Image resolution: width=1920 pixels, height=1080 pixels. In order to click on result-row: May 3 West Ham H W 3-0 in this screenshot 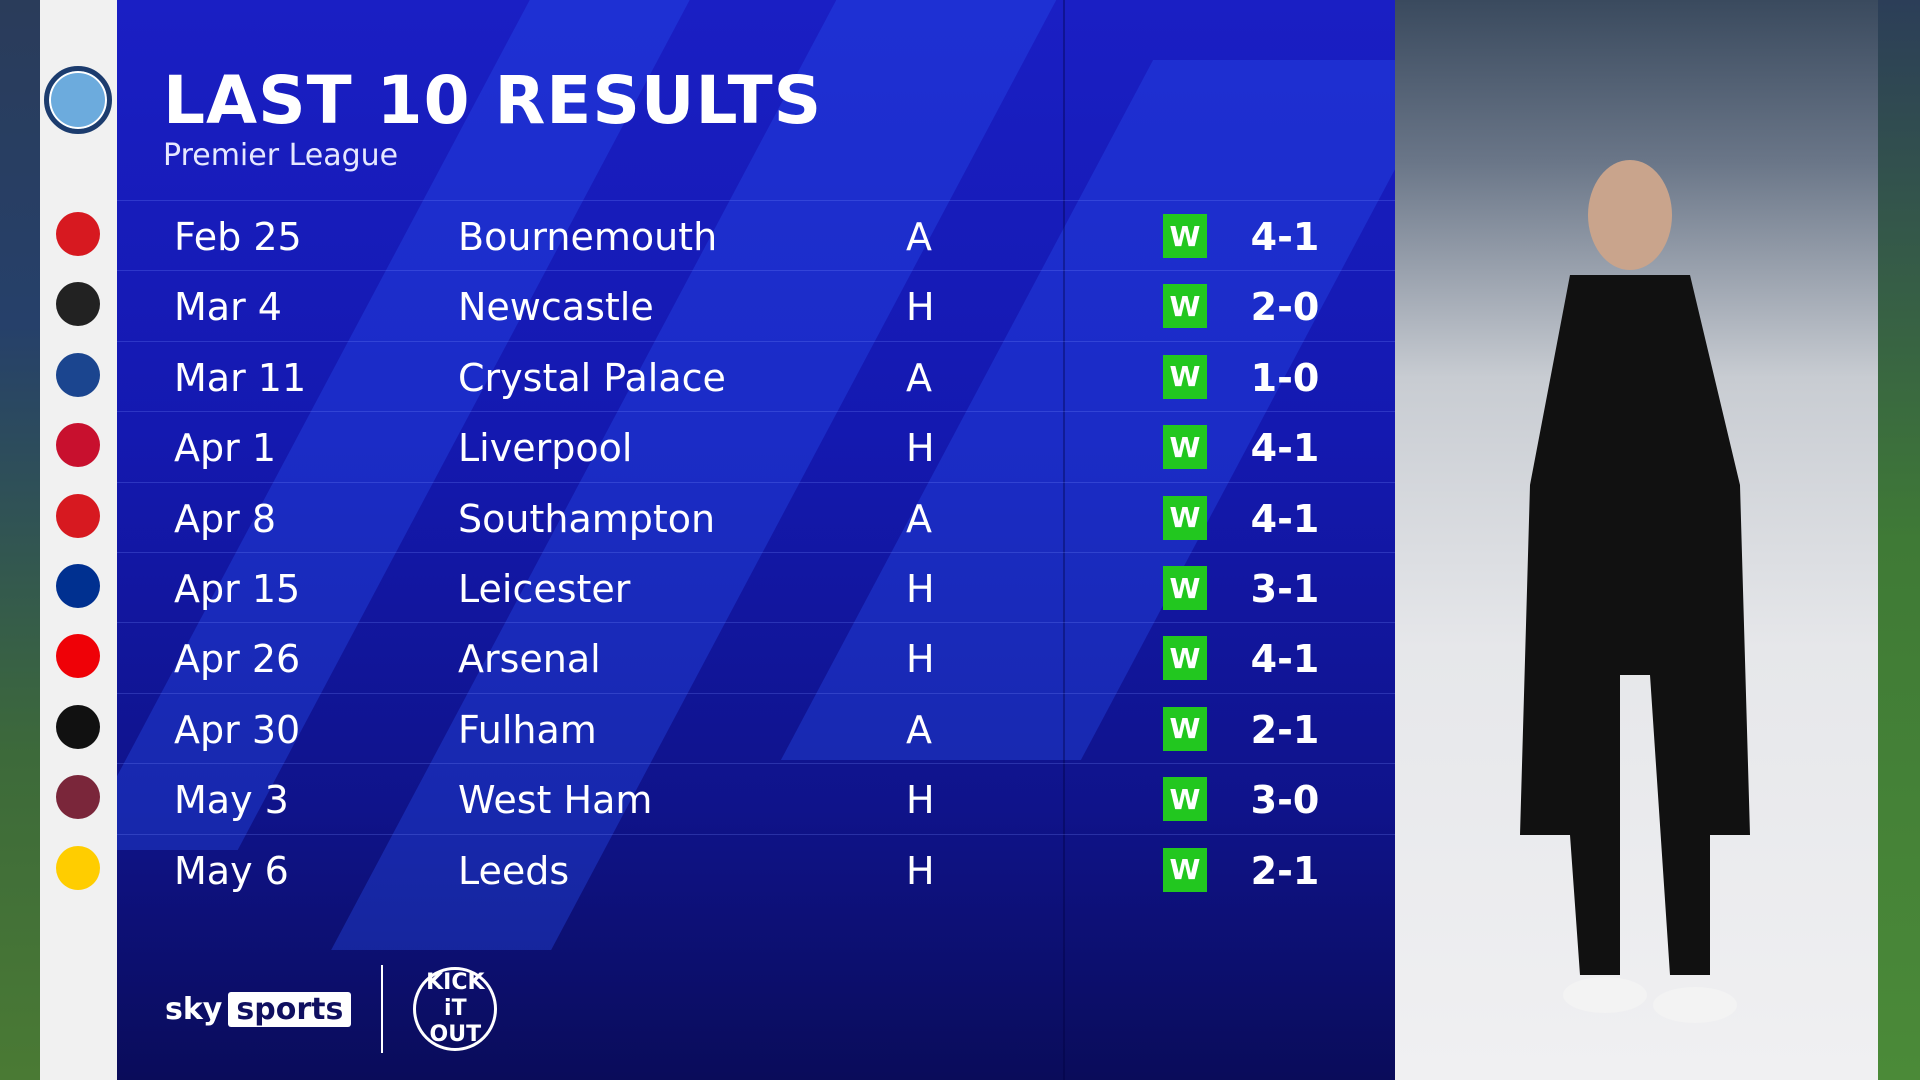, I will do `click(756, 798)`.